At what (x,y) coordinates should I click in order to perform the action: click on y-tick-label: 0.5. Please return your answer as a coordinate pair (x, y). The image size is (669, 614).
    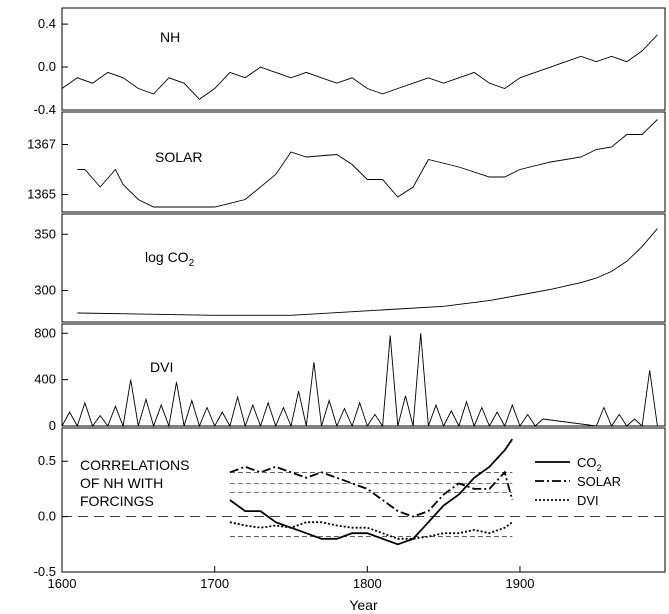
    Looking at the image, I should click on (47, 460).